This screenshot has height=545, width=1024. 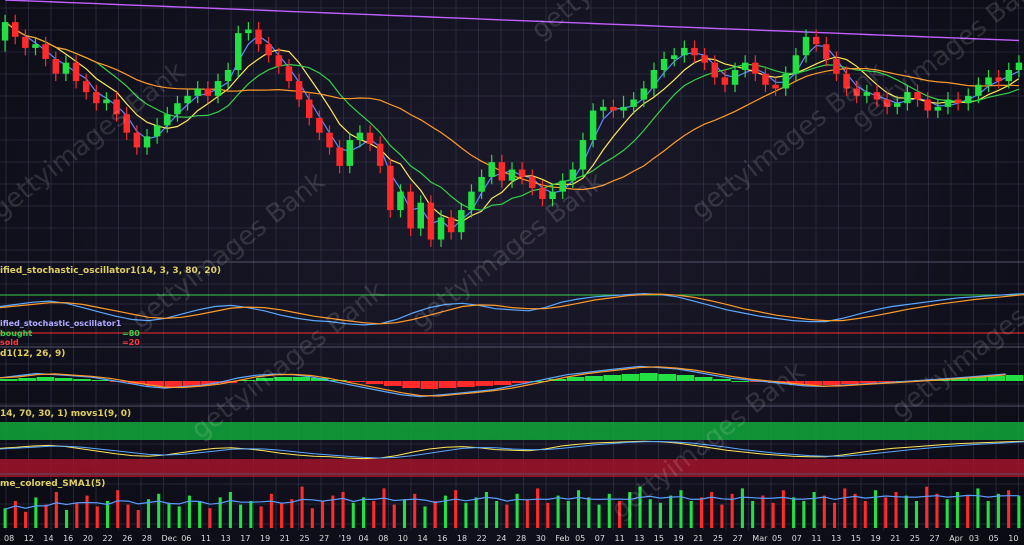 I want to click on volume-bars, so click(x=512, y=507).